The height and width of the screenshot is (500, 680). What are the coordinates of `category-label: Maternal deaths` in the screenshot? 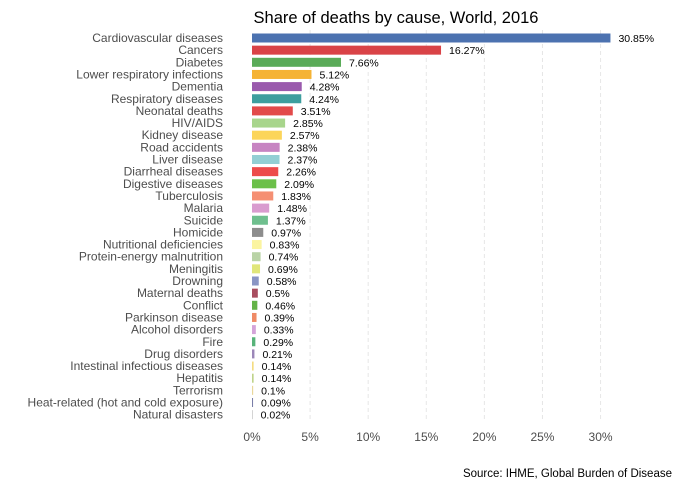 It's located at (180, 293).